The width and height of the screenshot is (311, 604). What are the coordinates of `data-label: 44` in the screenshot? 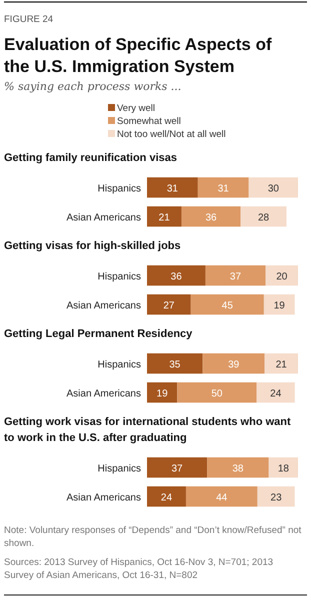 It's located at (222, 498).